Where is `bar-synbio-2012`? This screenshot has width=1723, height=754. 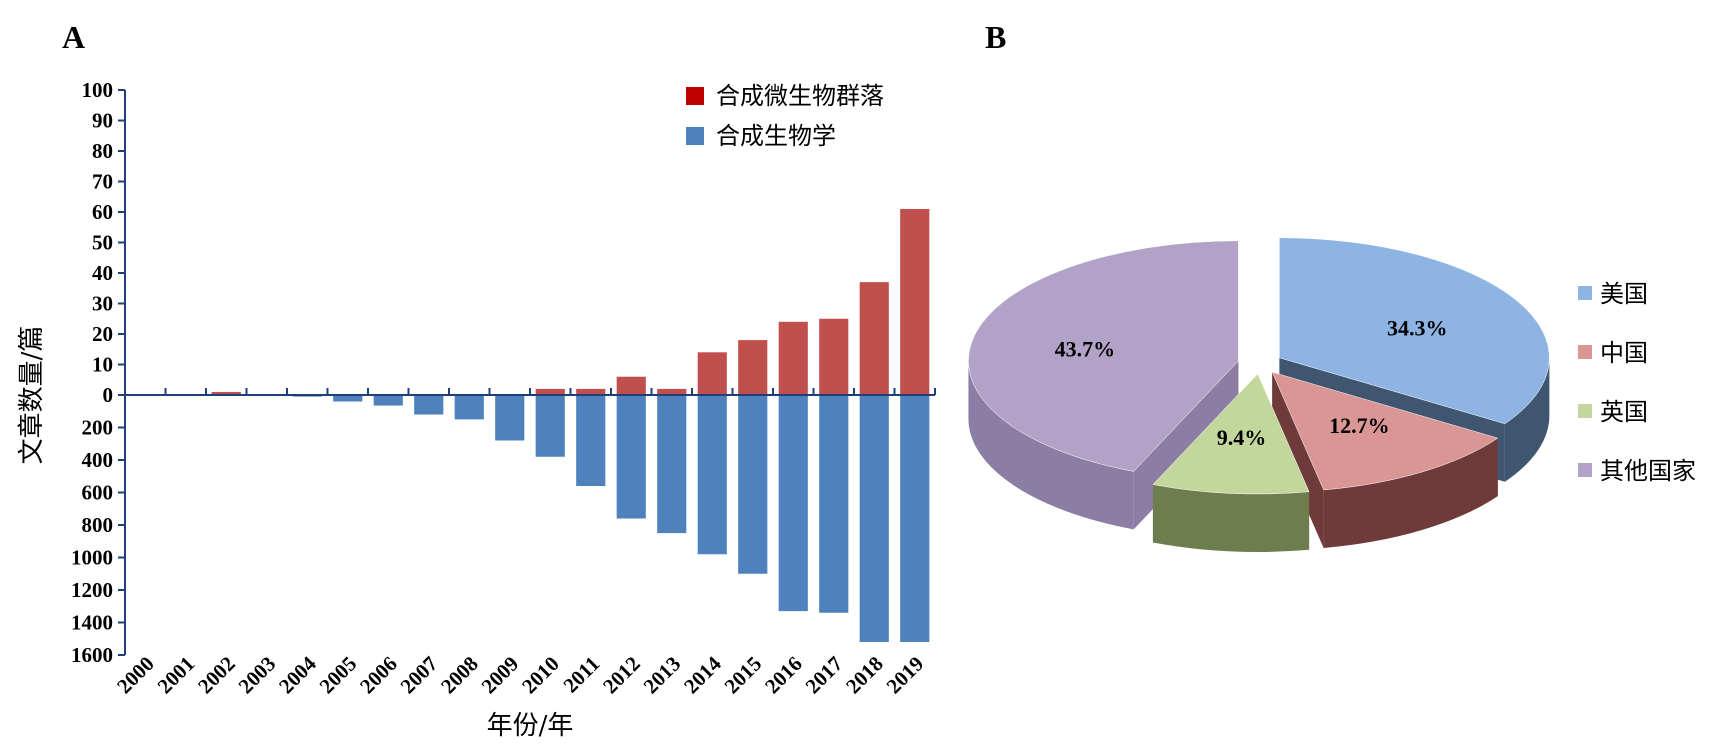
bar-synbio-2012 is located at coordinates (631, 457).